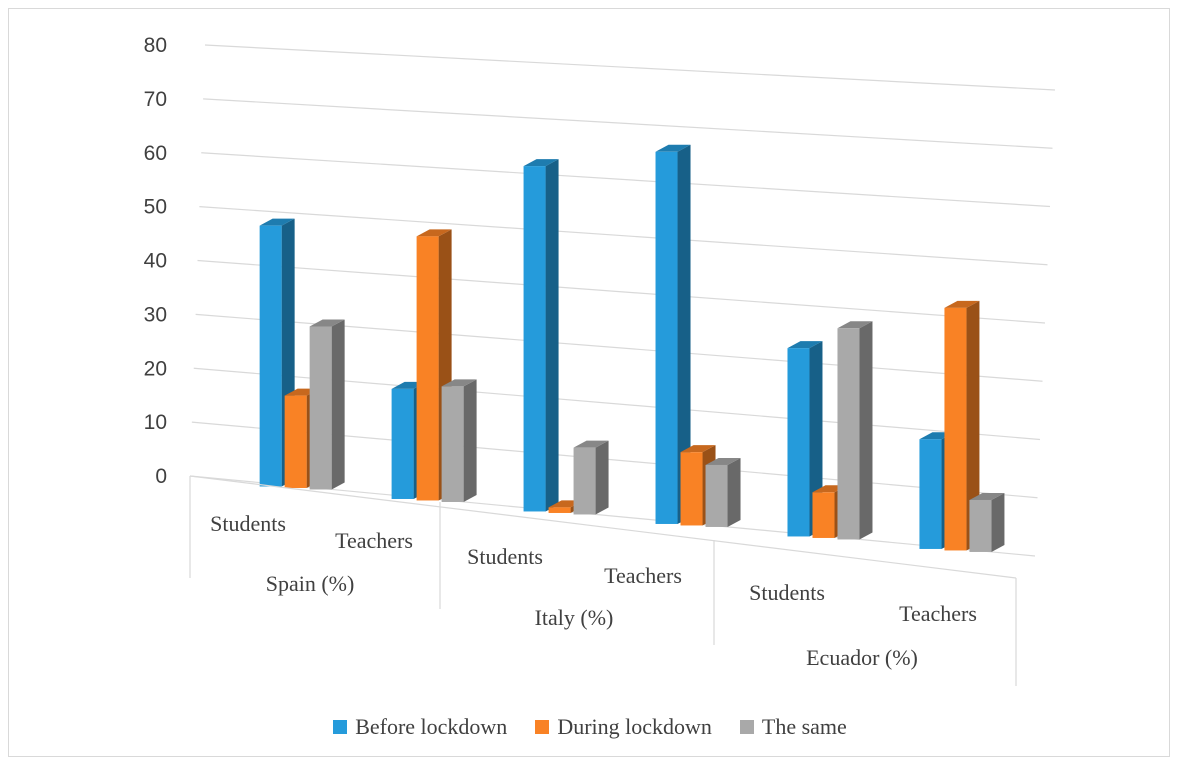  Describe the element at coordinates (804, 726) in the screenshot. I see `legend-label: The same` at that location.